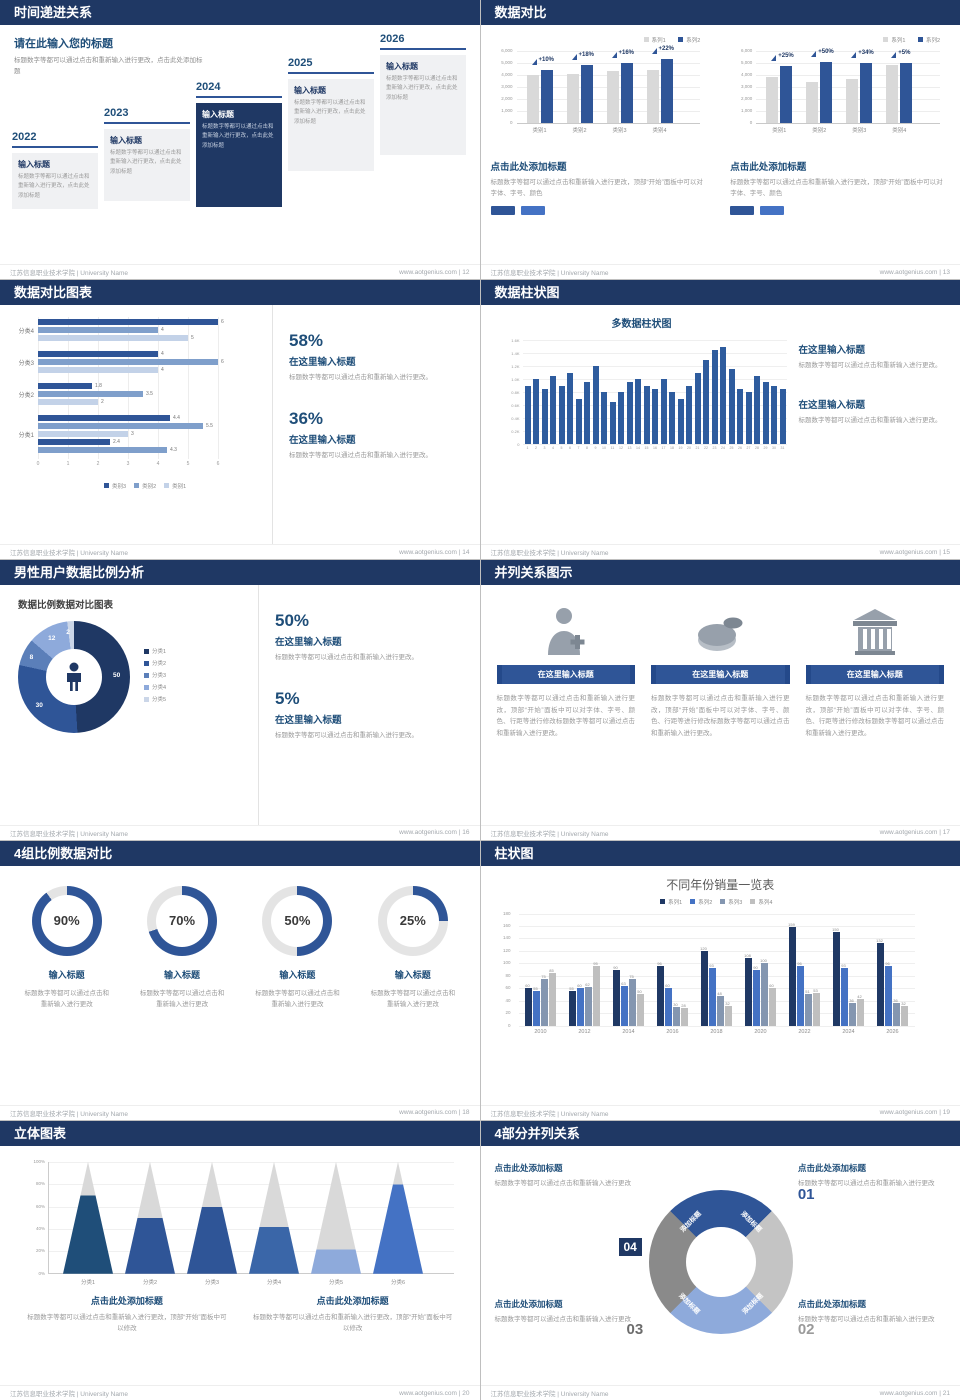 Image resolution: width=960 pixels, height=1400 pixels. What do you see at coordinates (720, 629) in the screenshot?
I see `pie-3d-icon` at bounding box center [720, 629].